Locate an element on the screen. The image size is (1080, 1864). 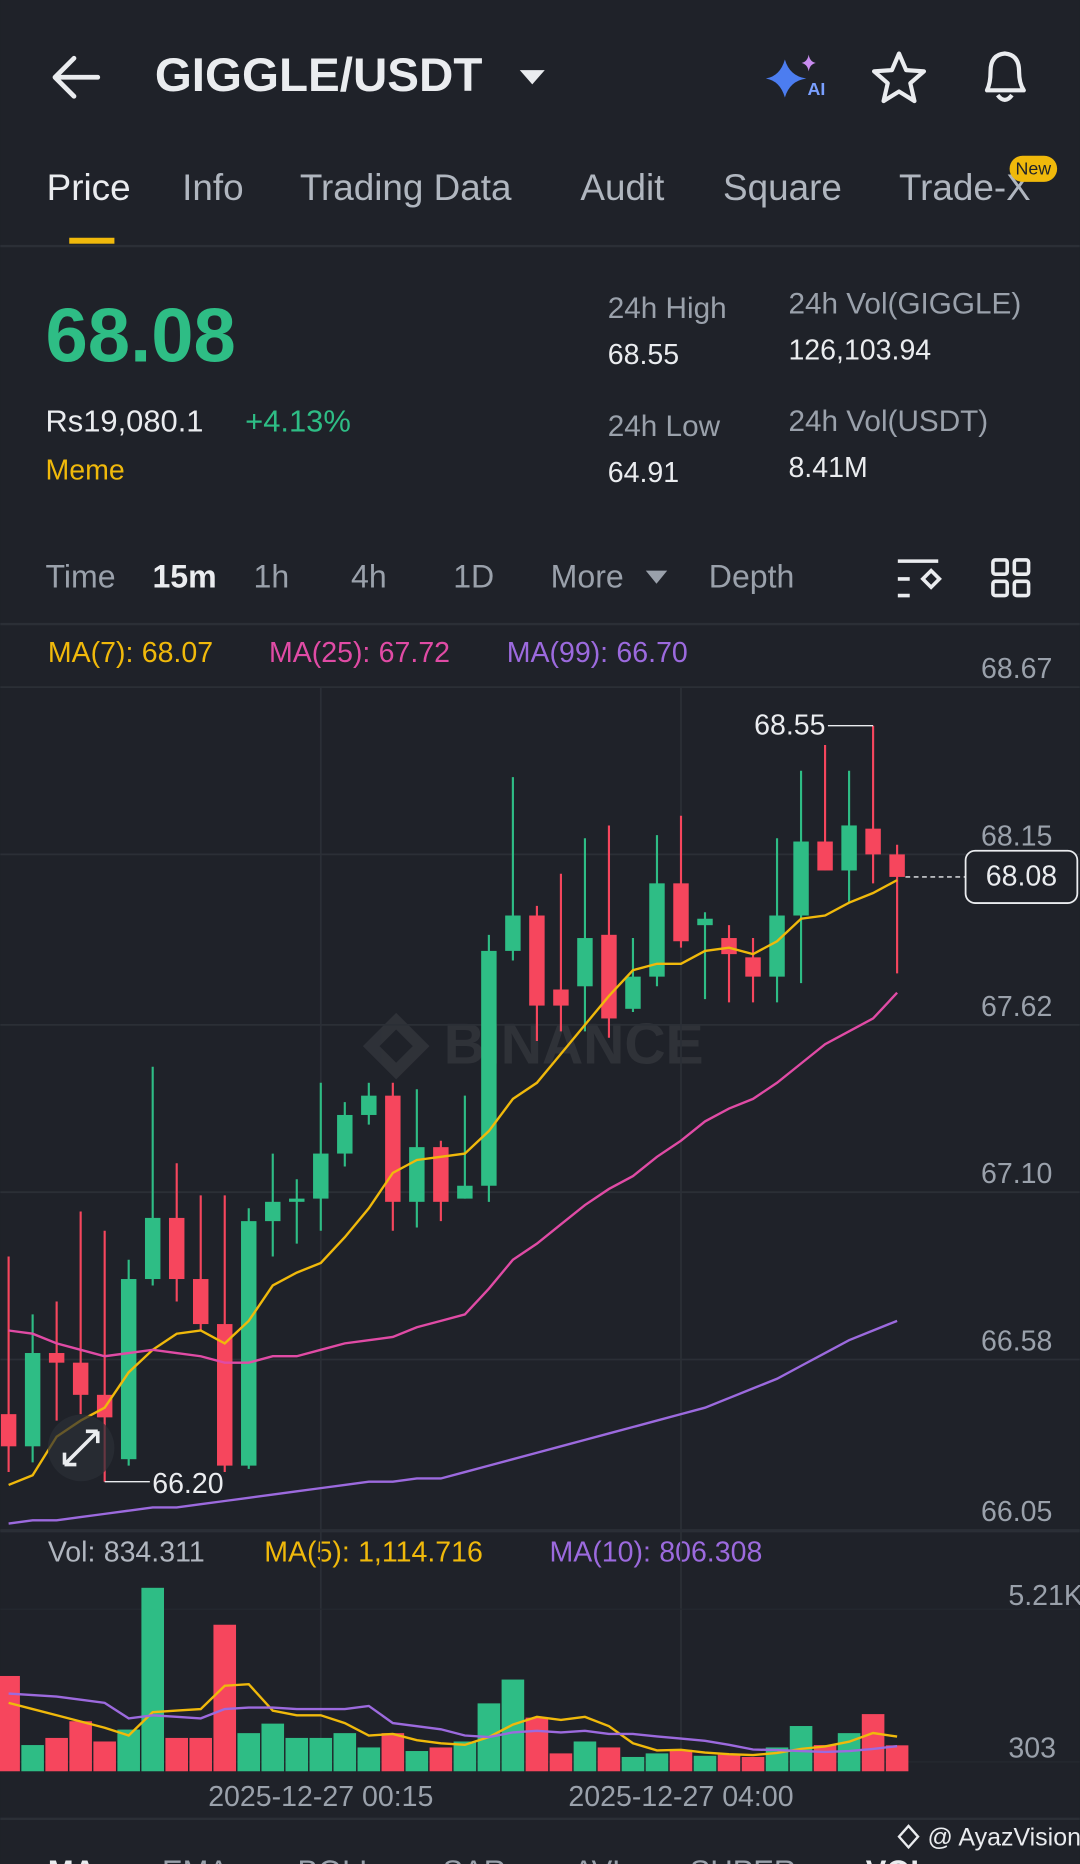
layout-icon is located at coordinates (1011, 578).